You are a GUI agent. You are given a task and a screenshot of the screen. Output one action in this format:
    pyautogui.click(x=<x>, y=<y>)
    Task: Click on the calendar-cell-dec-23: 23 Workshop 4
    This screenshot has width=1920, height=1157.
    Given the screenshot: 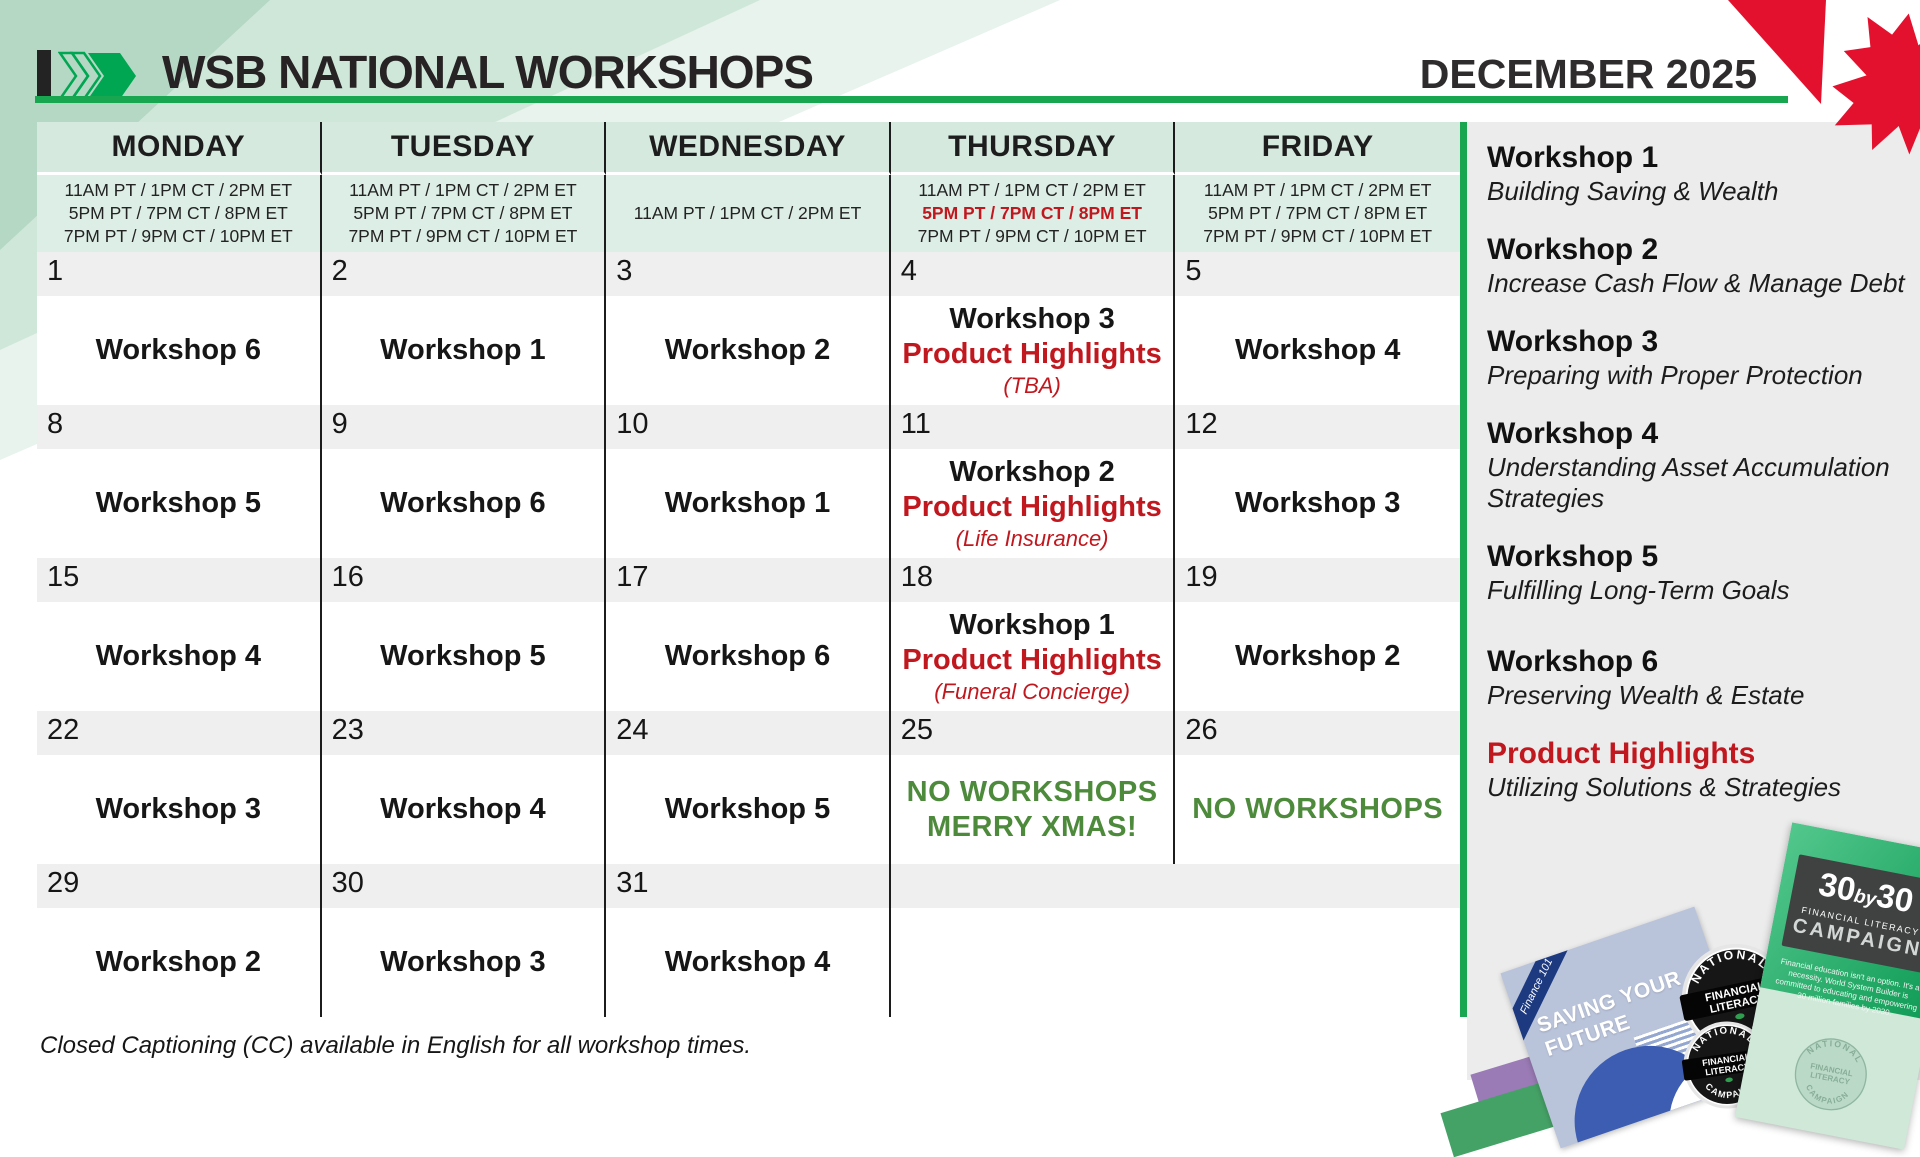 What is the action you would take?
    pyautogui.click(x=464, y=787)
    